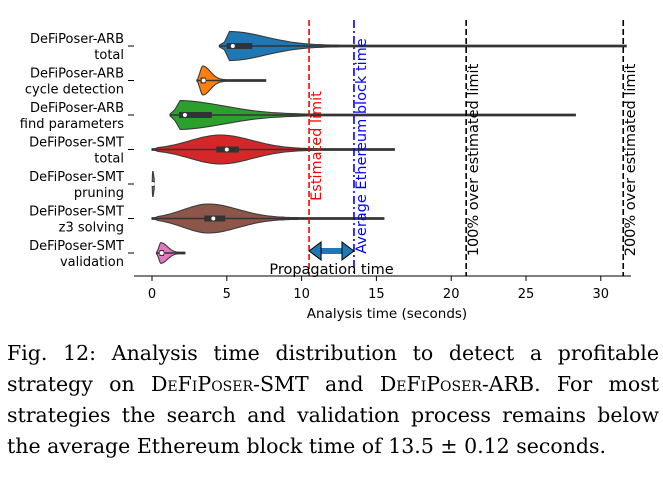 Image resolution: width=663 pixels, height=479 pixels. What do you see at coordinates (451, 294) in the screenshot?
I see `x-tick-label: 20` at bounding box center [451, 294].